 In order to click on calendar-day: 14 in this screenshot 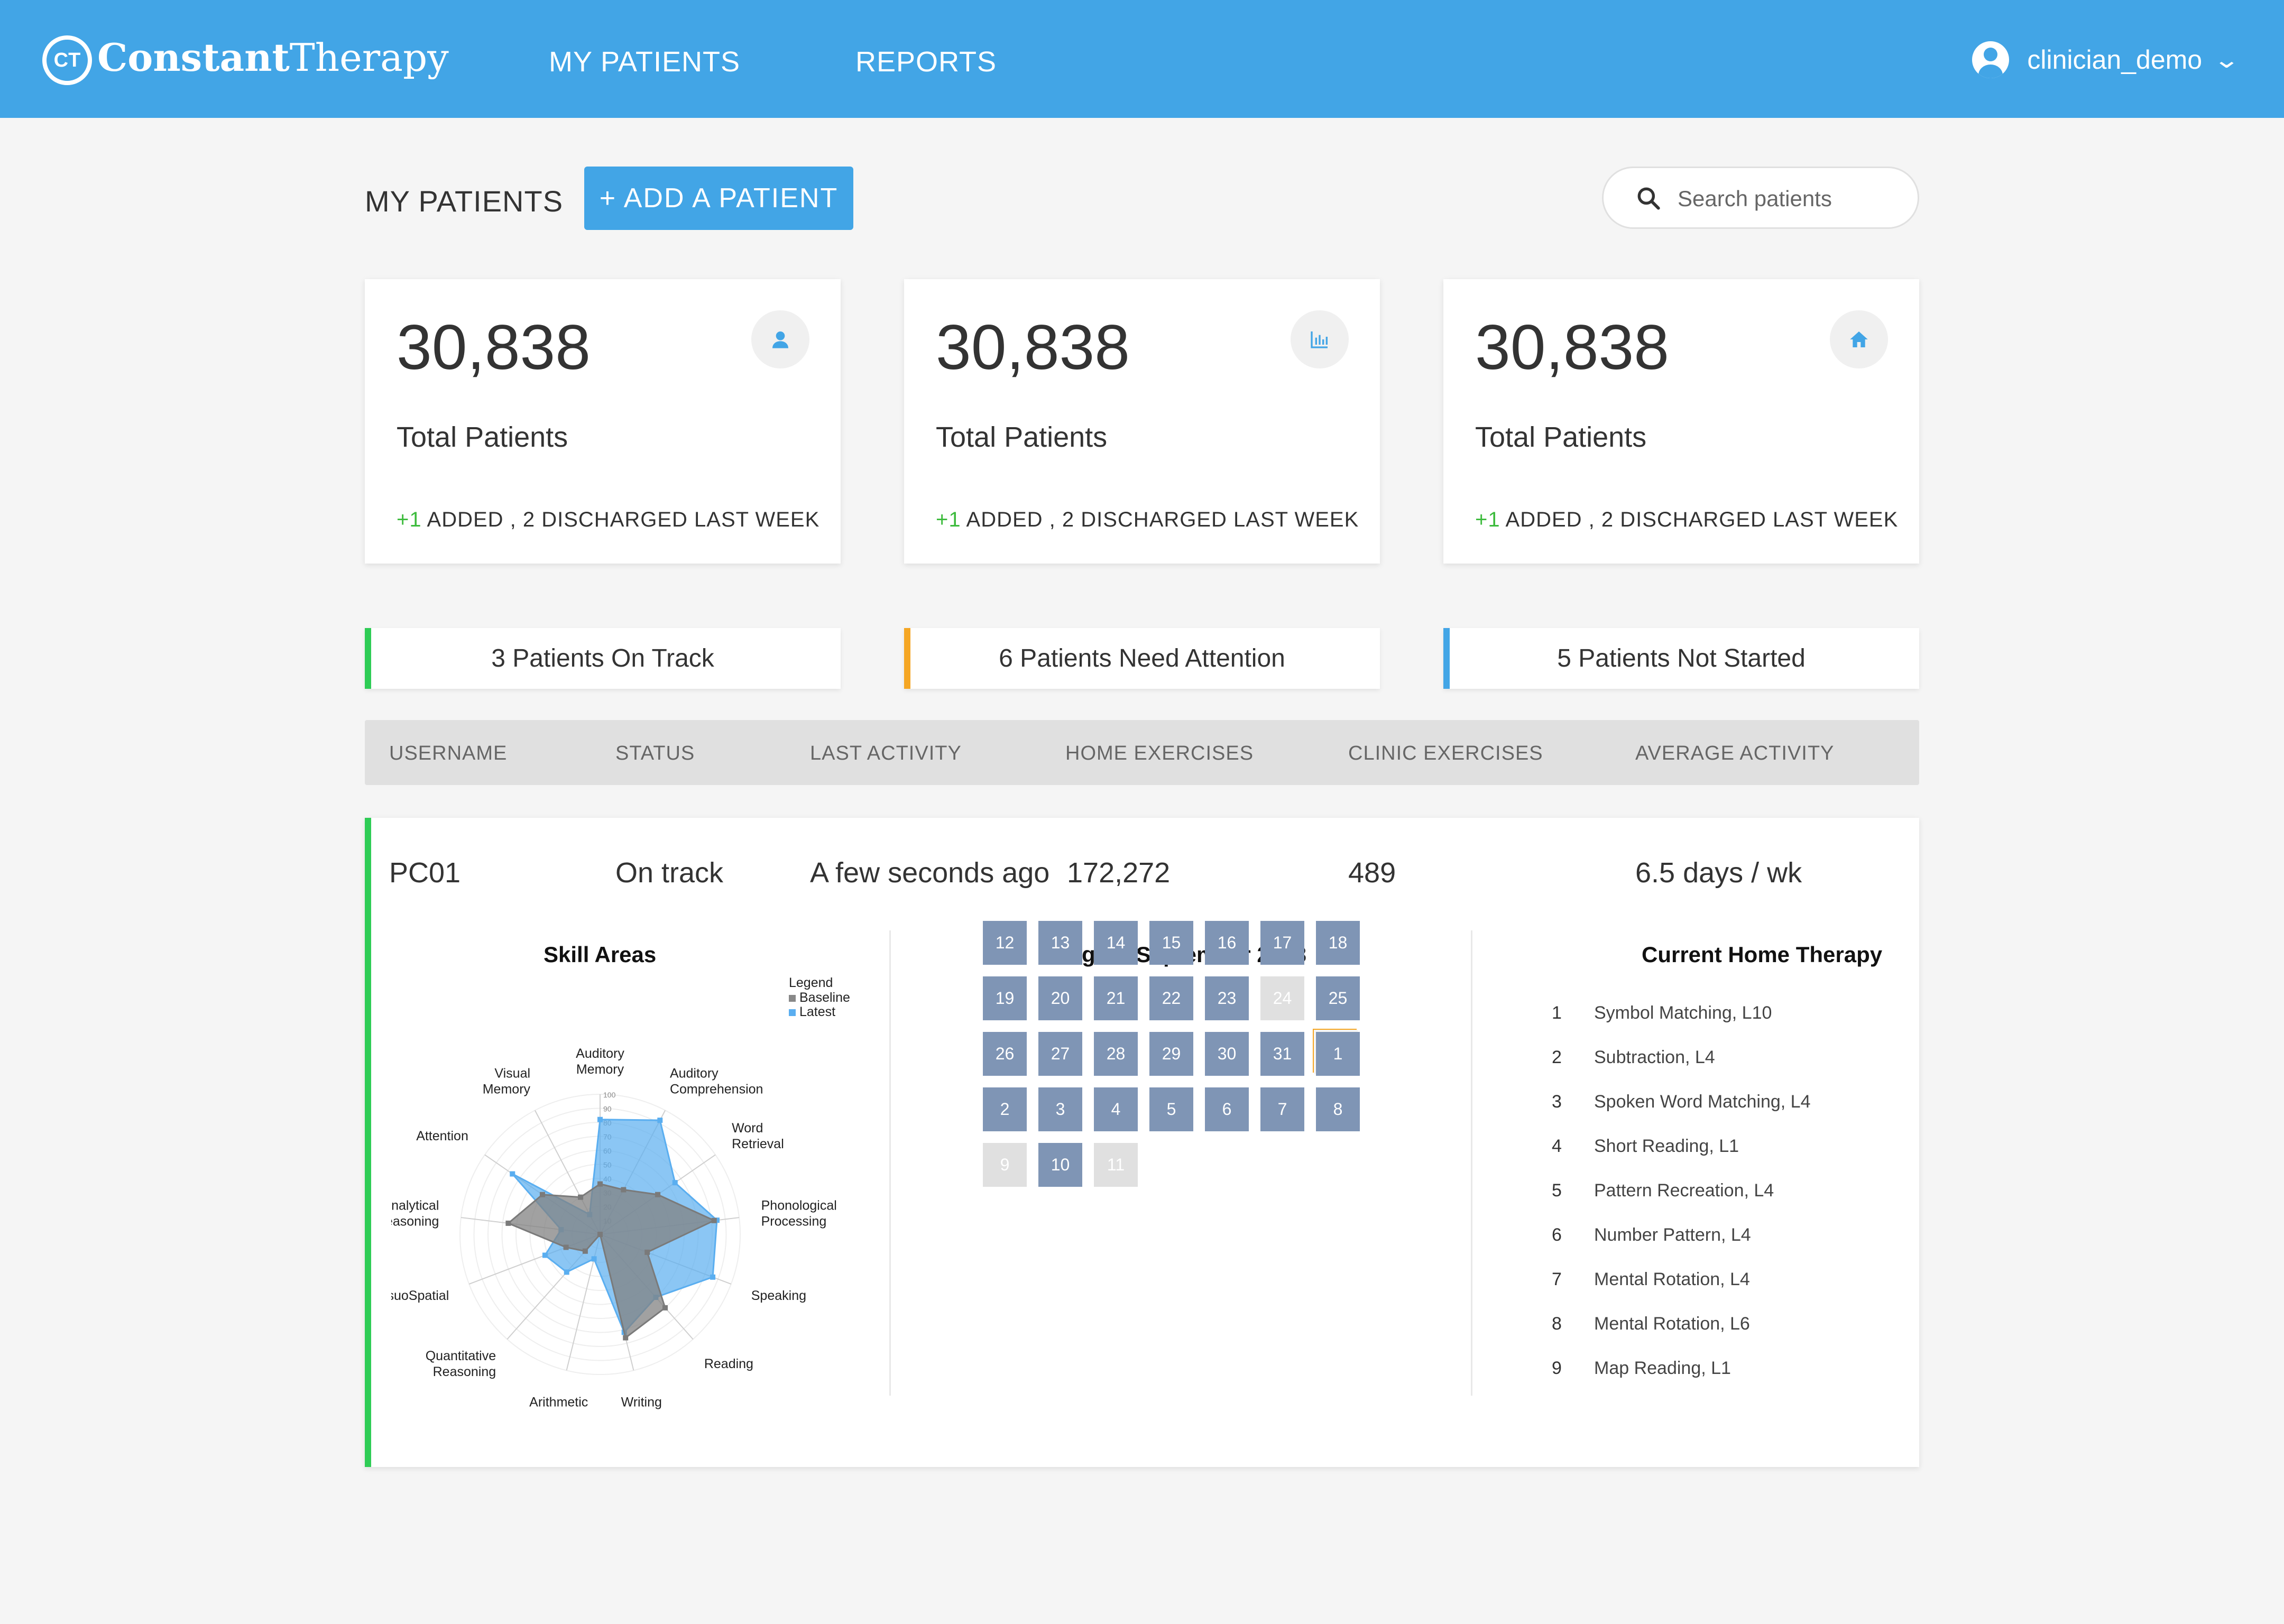, I will do `click(1116, 943)`.